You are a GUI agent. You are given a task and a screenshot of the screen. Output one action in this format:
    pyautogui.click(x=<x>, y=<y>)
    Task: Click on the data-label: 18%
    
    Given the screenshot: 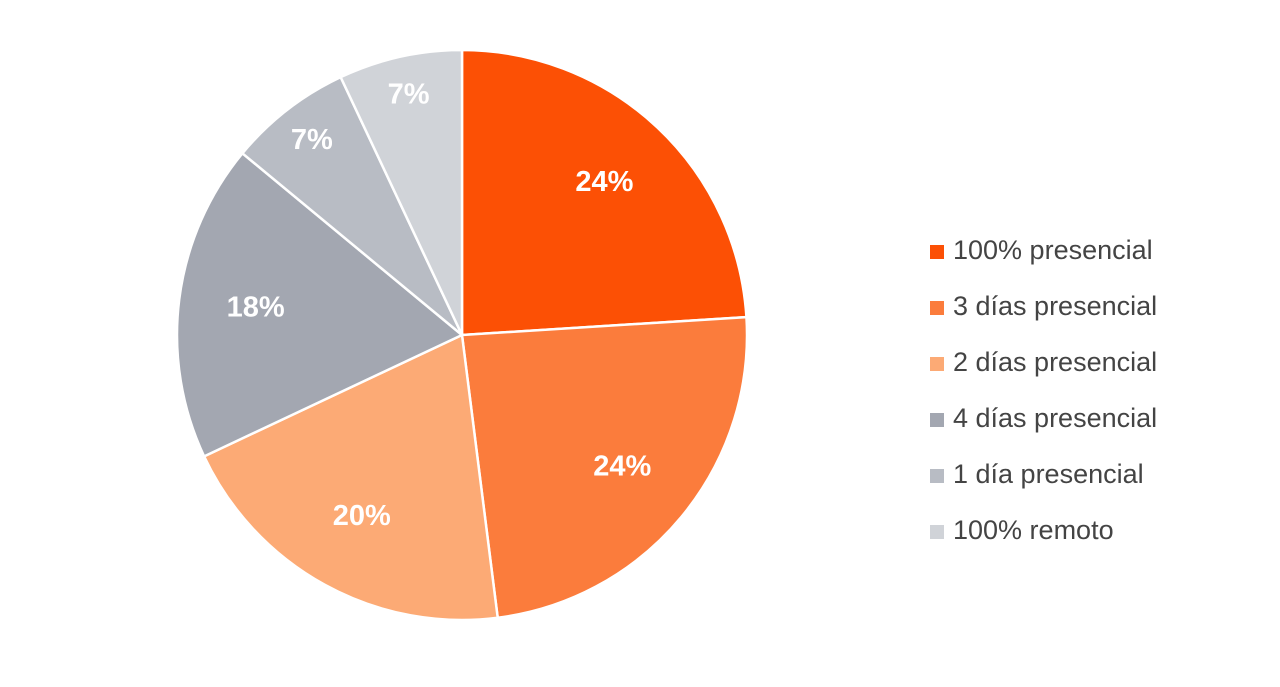 What is the action you would take?
    pyautogui.click(x=256, y=308)
    